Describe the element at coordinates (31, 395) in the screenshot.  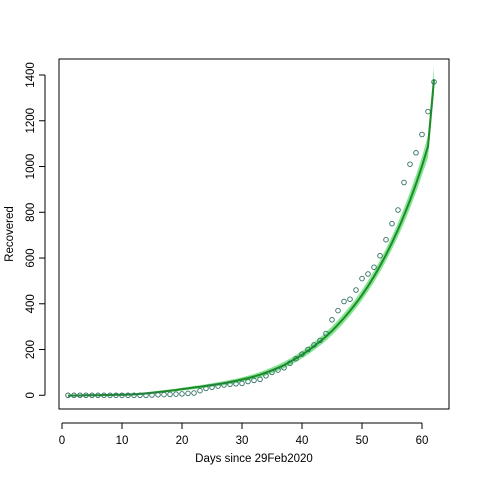
I see `y-tick-label: 0` at that location.